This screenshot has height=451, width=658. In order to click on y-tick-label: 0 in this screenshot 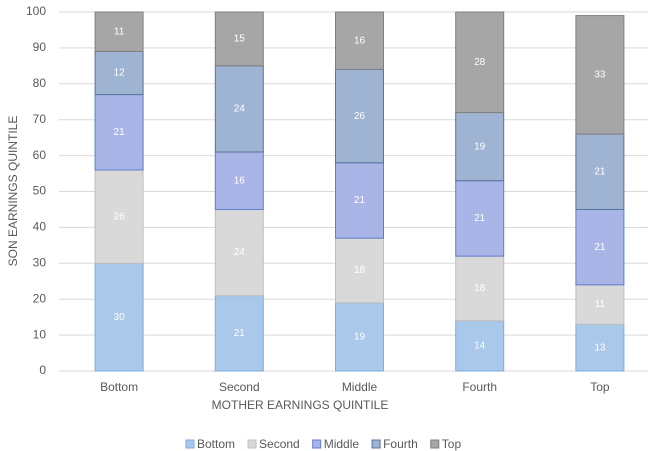, I will do `click(42, 370)`.